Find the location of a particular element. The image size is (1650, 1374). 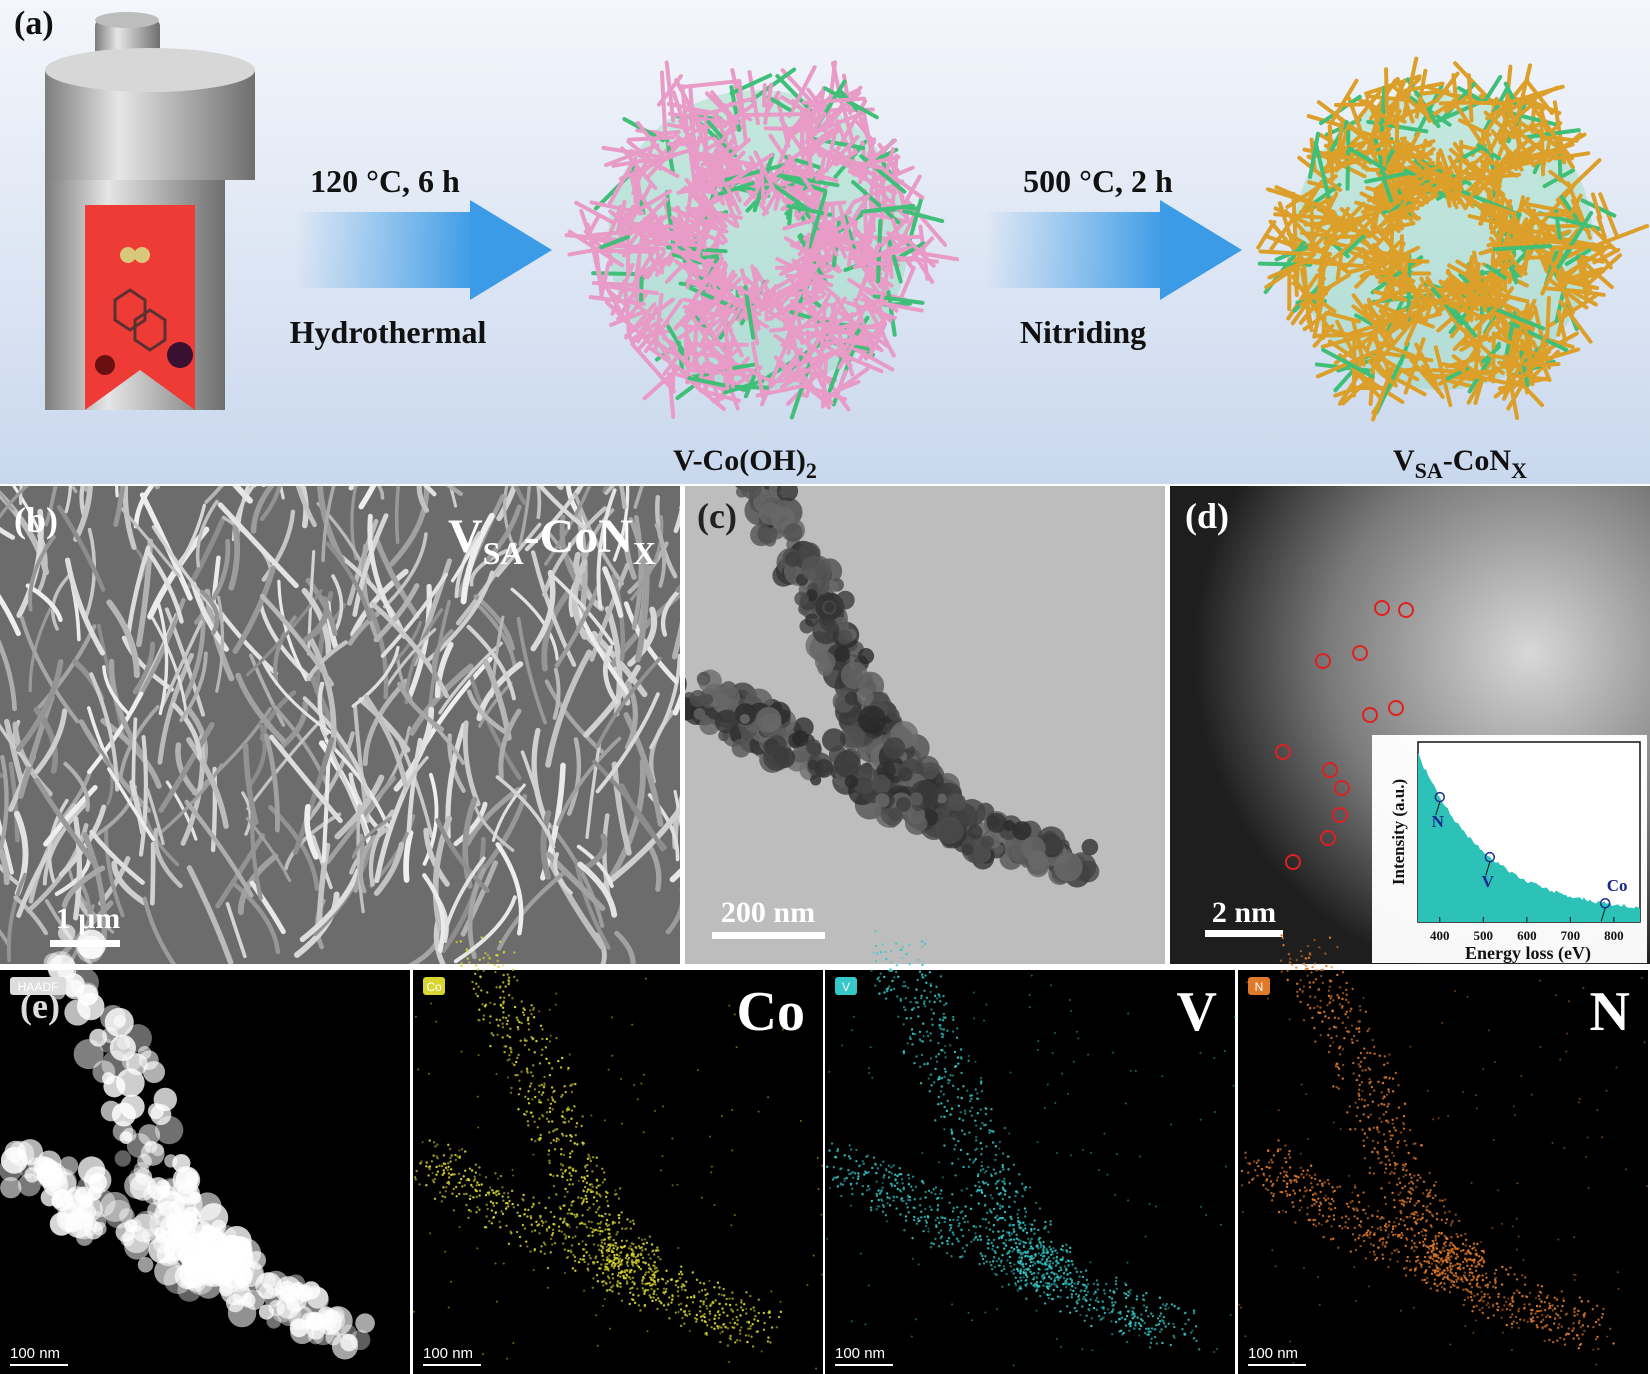

edge-leader is located at coordinates (1488, 869).